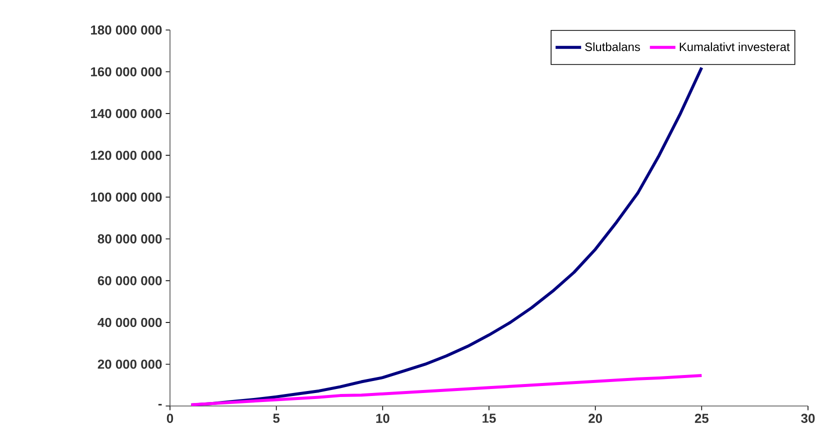 The width and height of the screenshot is (824, 432). I want to click on y-tick-label: 40 000 000, so click(130, 323).